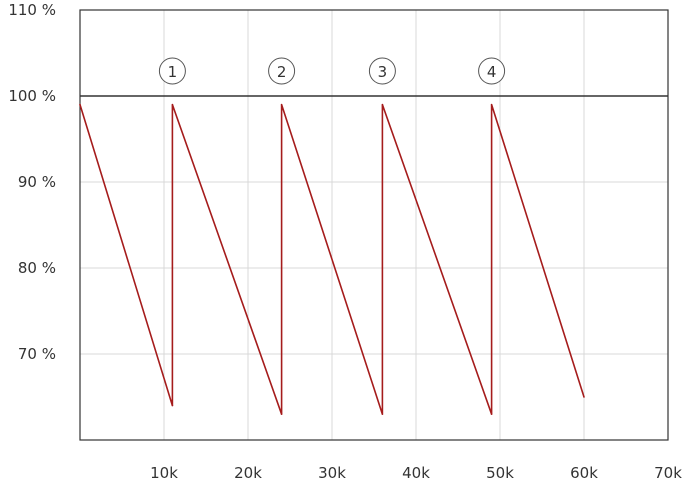 Image resolution: width=682 pixels, height=485 pixels. Describe the element at coordinates (584, 473) in the screenshot. I see `x-tick-label: 60k` at that location.